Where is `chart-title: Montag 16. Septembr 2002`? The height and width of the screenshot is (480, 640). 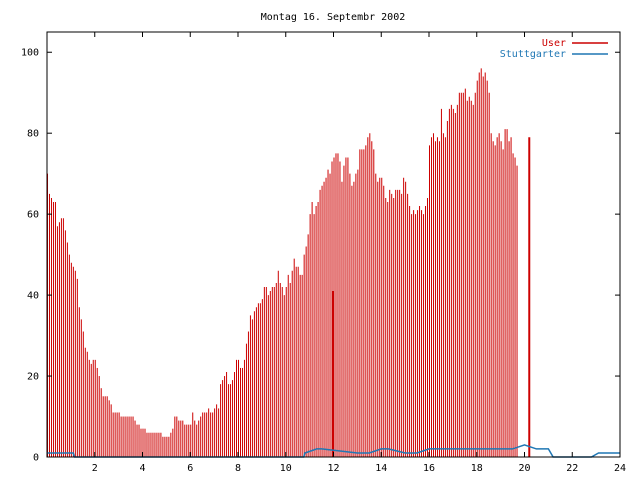
chart-title: Montag 16. Septembr 2002 is located at coordinates (333, 17).